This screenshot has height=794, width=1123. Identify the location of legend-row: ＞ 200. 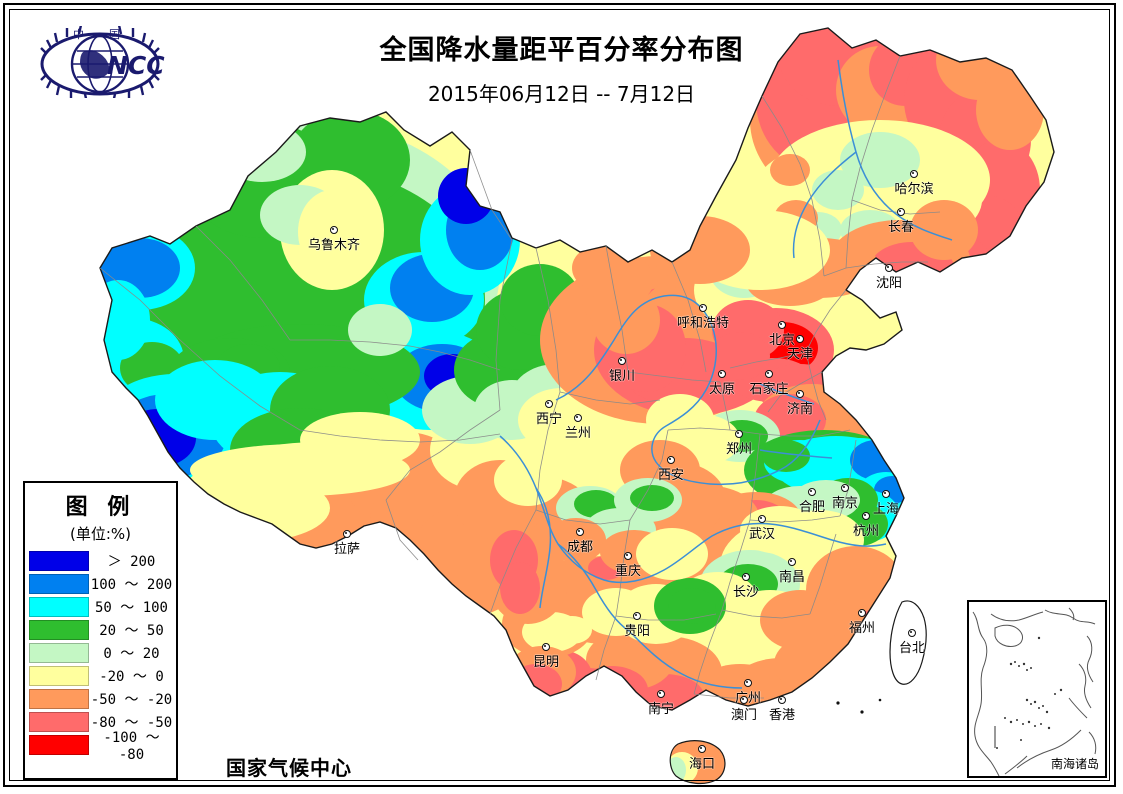
(100, 560).